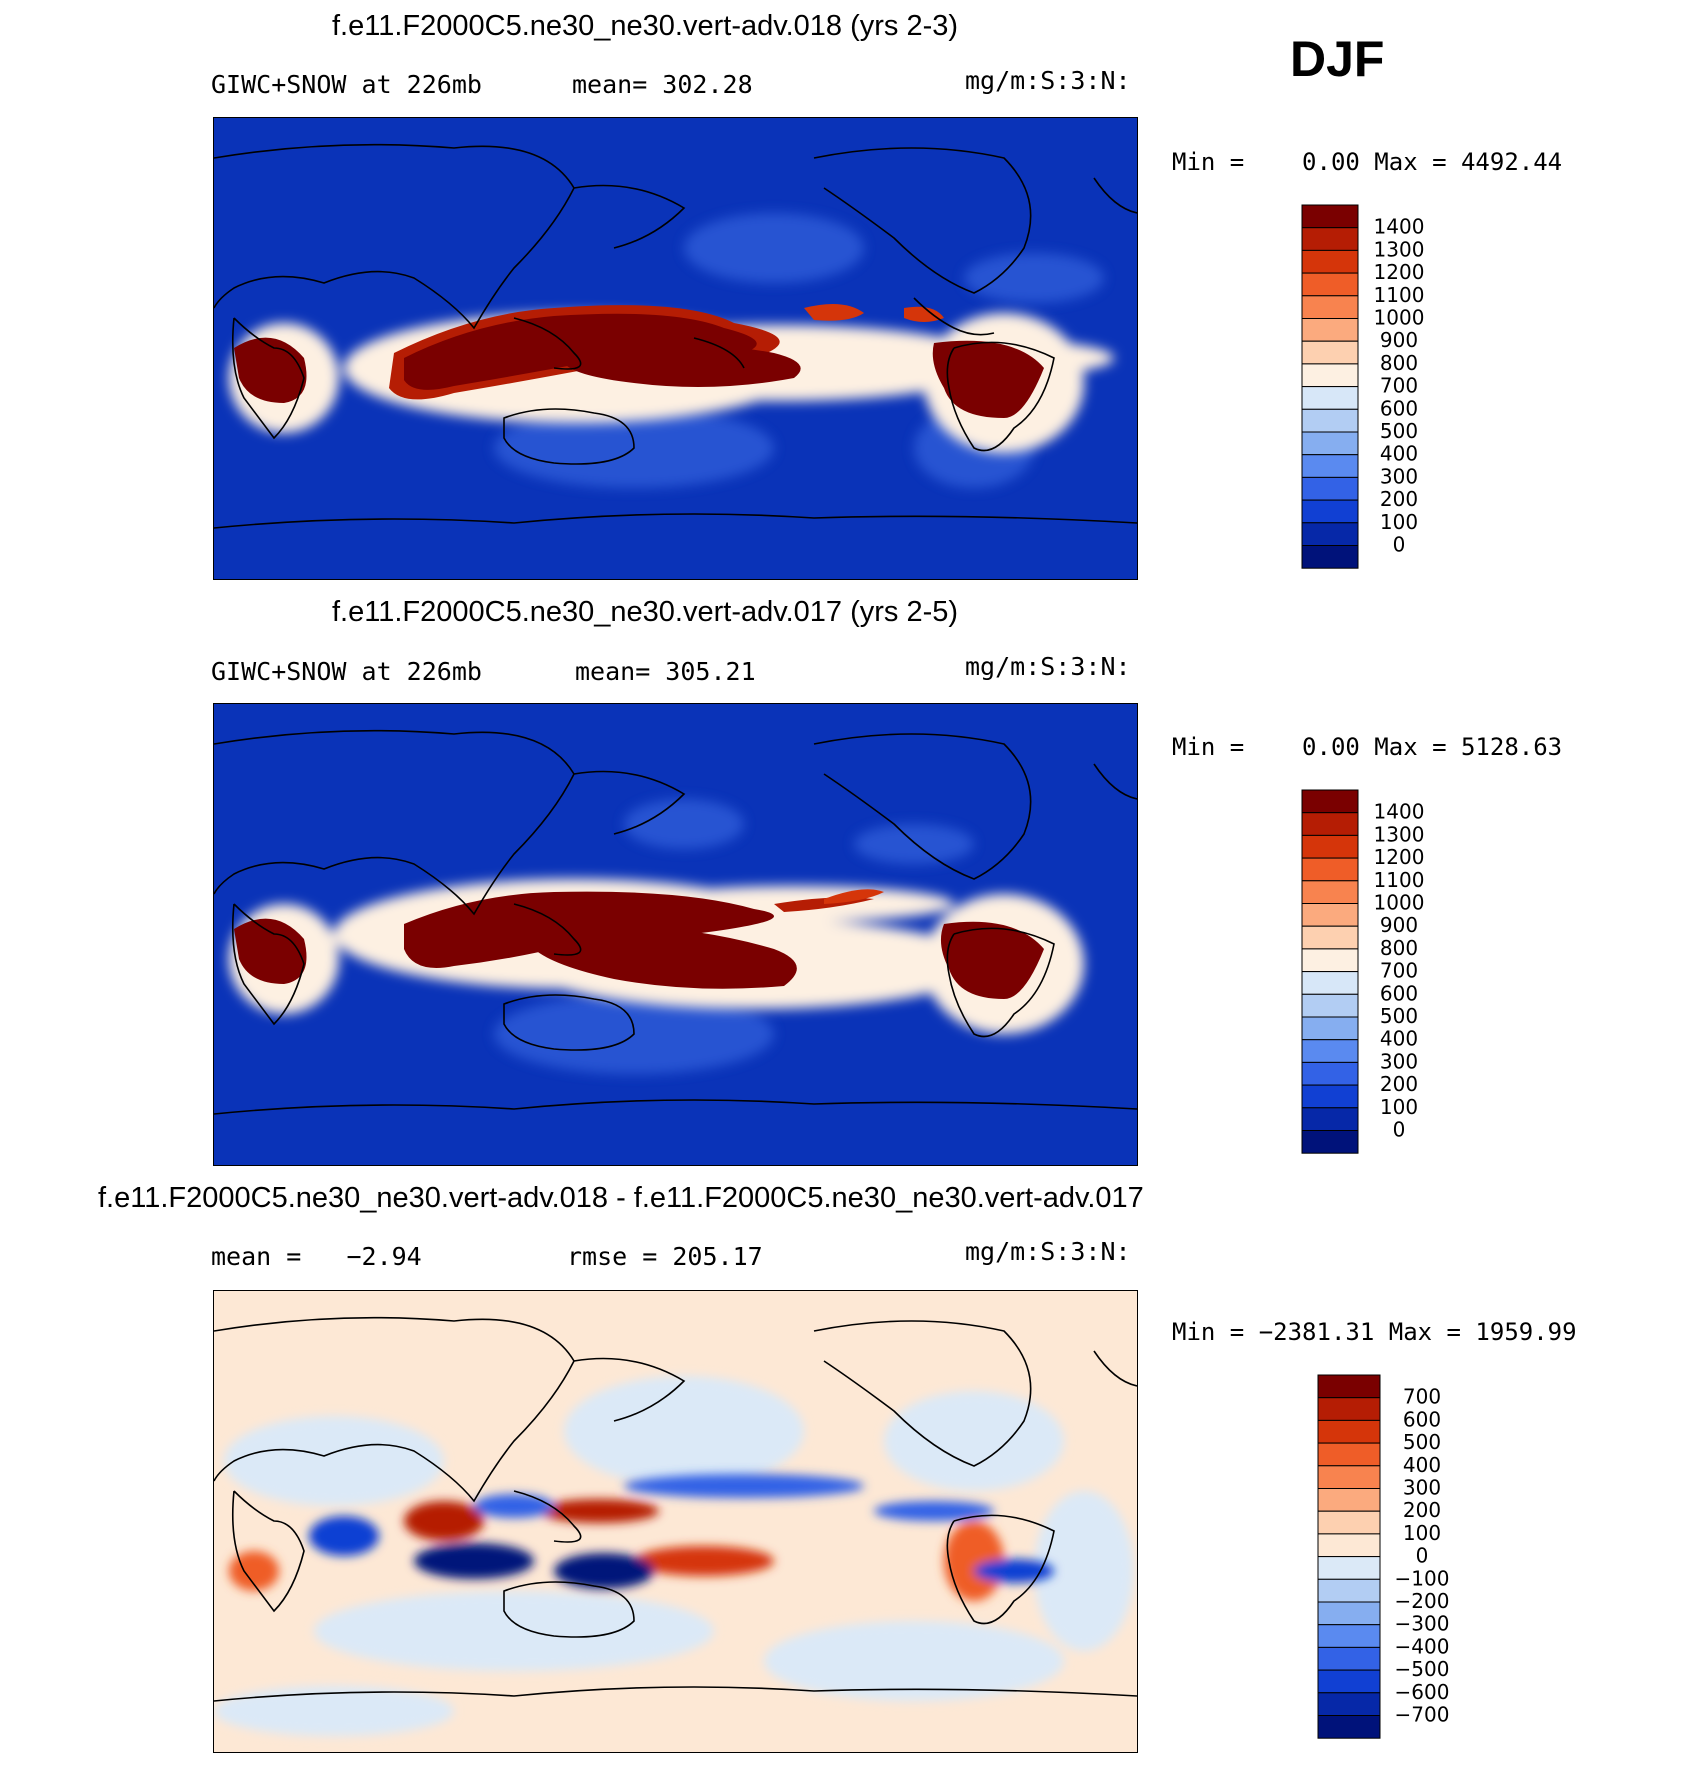 Image resolution: width=1705 pixels, height=1769 pixels. I want to click on colorbar3-tick-label-2: 500, so click(1422, 1442).